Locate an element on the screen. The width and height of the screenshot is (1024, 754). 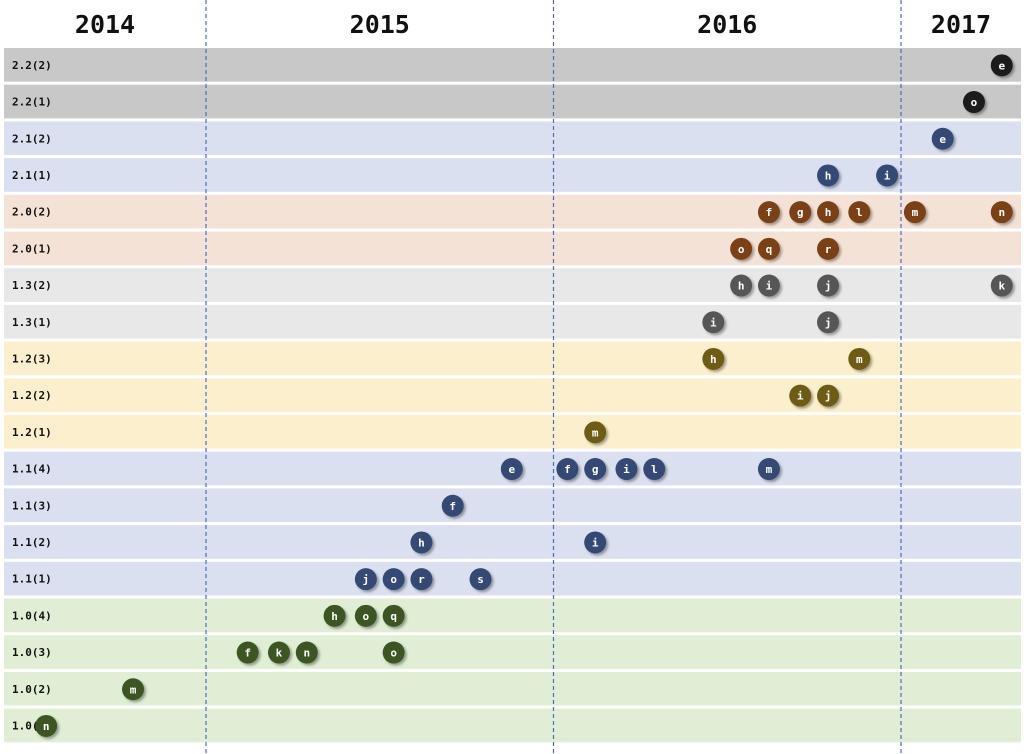
year-label-2016: 2016 is located at coordinates (727, 24).